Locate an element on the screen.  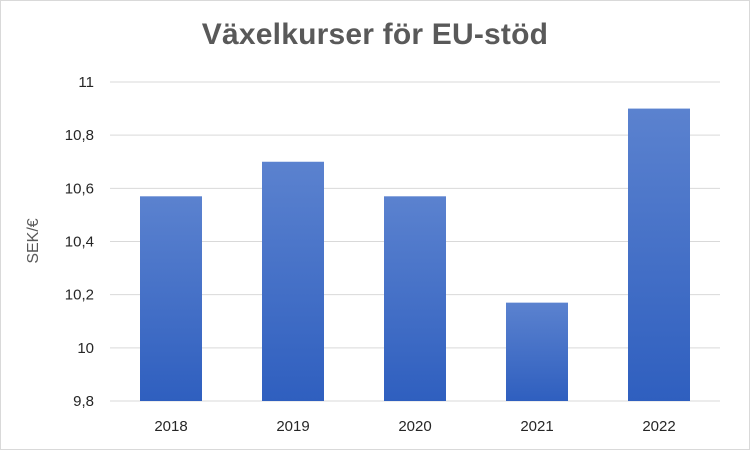
x-tick-label: 2018 is located at coordinates (170, 426).